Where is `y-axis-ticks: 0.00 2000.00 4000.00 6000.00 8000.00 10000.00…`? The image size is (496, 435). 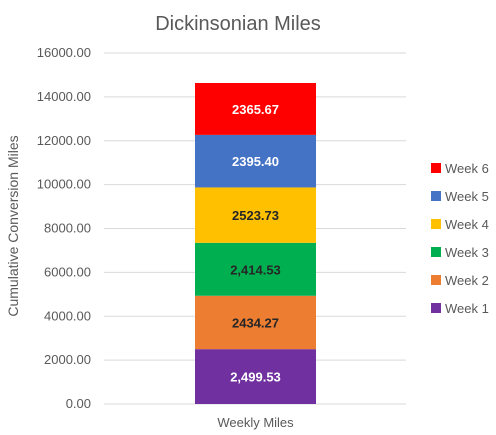
y-axis-ticks: 0.00 2000.00 4000.00 6000.00 8000.00 10000.00… is located at coordinates (64, 228).